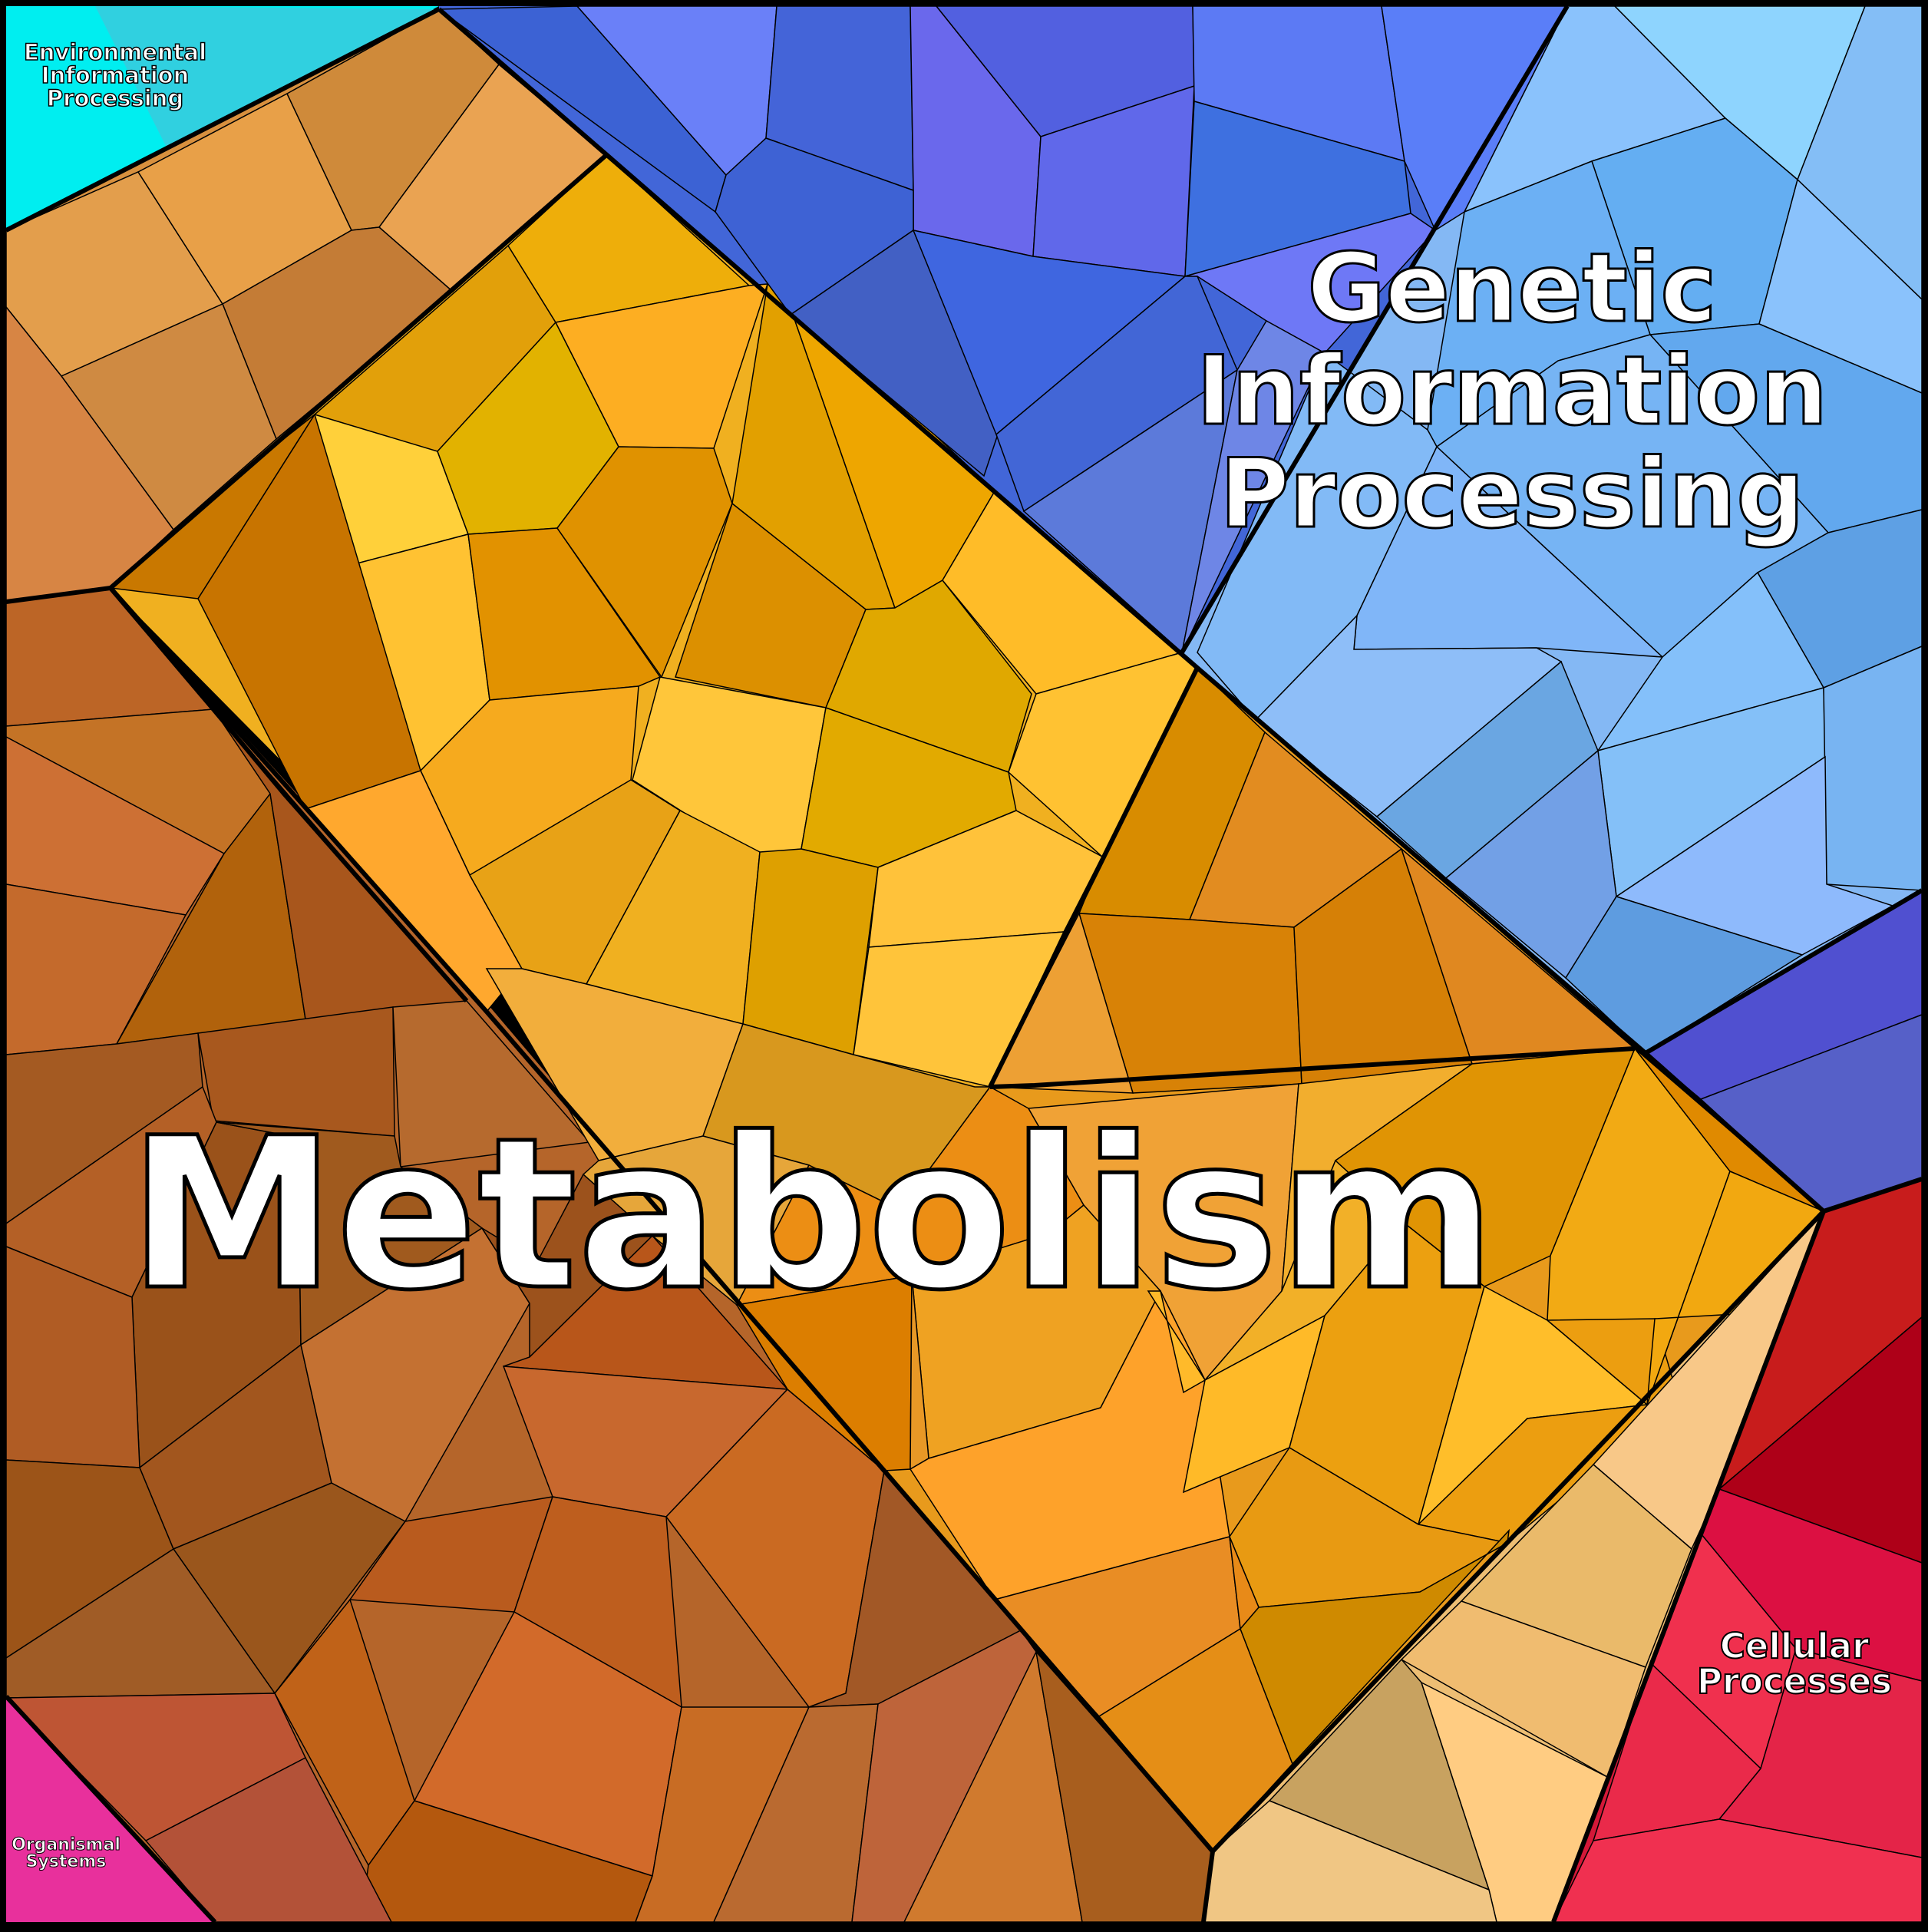  What do you see at coordinates (115, 75) in the screenshot?
I see `label-environmental-line-2: Information` at bounding box center [115, 75].